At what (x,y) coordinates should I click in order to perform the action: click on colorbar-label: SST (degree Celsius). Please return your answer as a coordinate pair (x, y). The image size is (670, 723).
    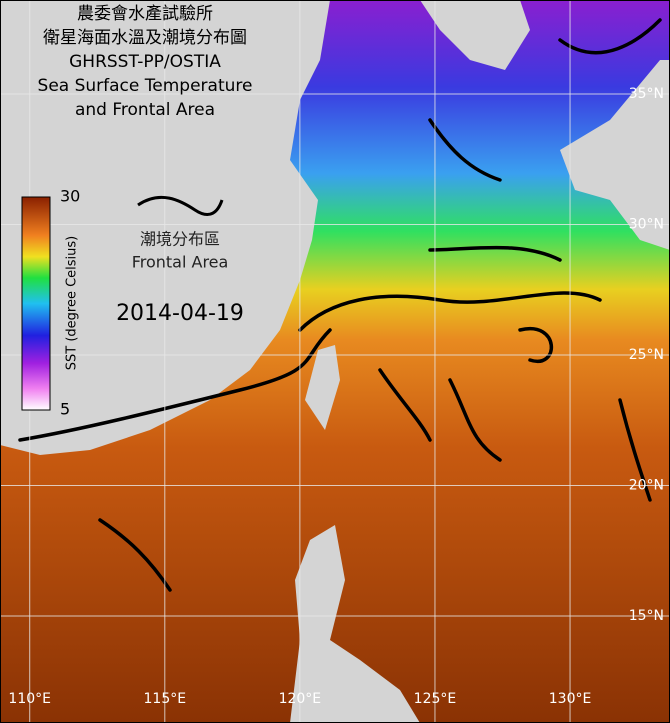
    Looking at the image, I should click on (72, 303).